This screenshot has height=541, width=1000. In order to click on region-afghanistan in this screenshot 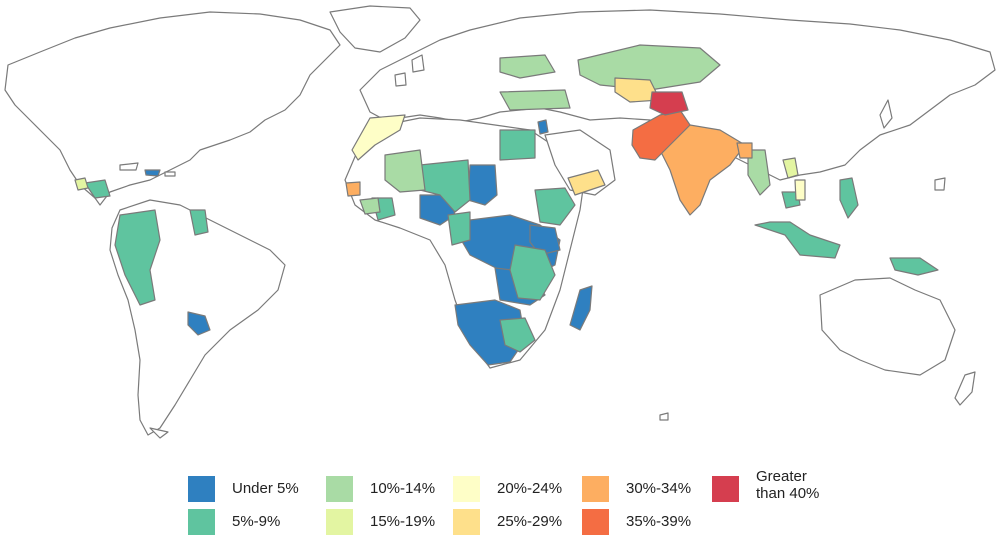, I will do `click(669, 103)`.